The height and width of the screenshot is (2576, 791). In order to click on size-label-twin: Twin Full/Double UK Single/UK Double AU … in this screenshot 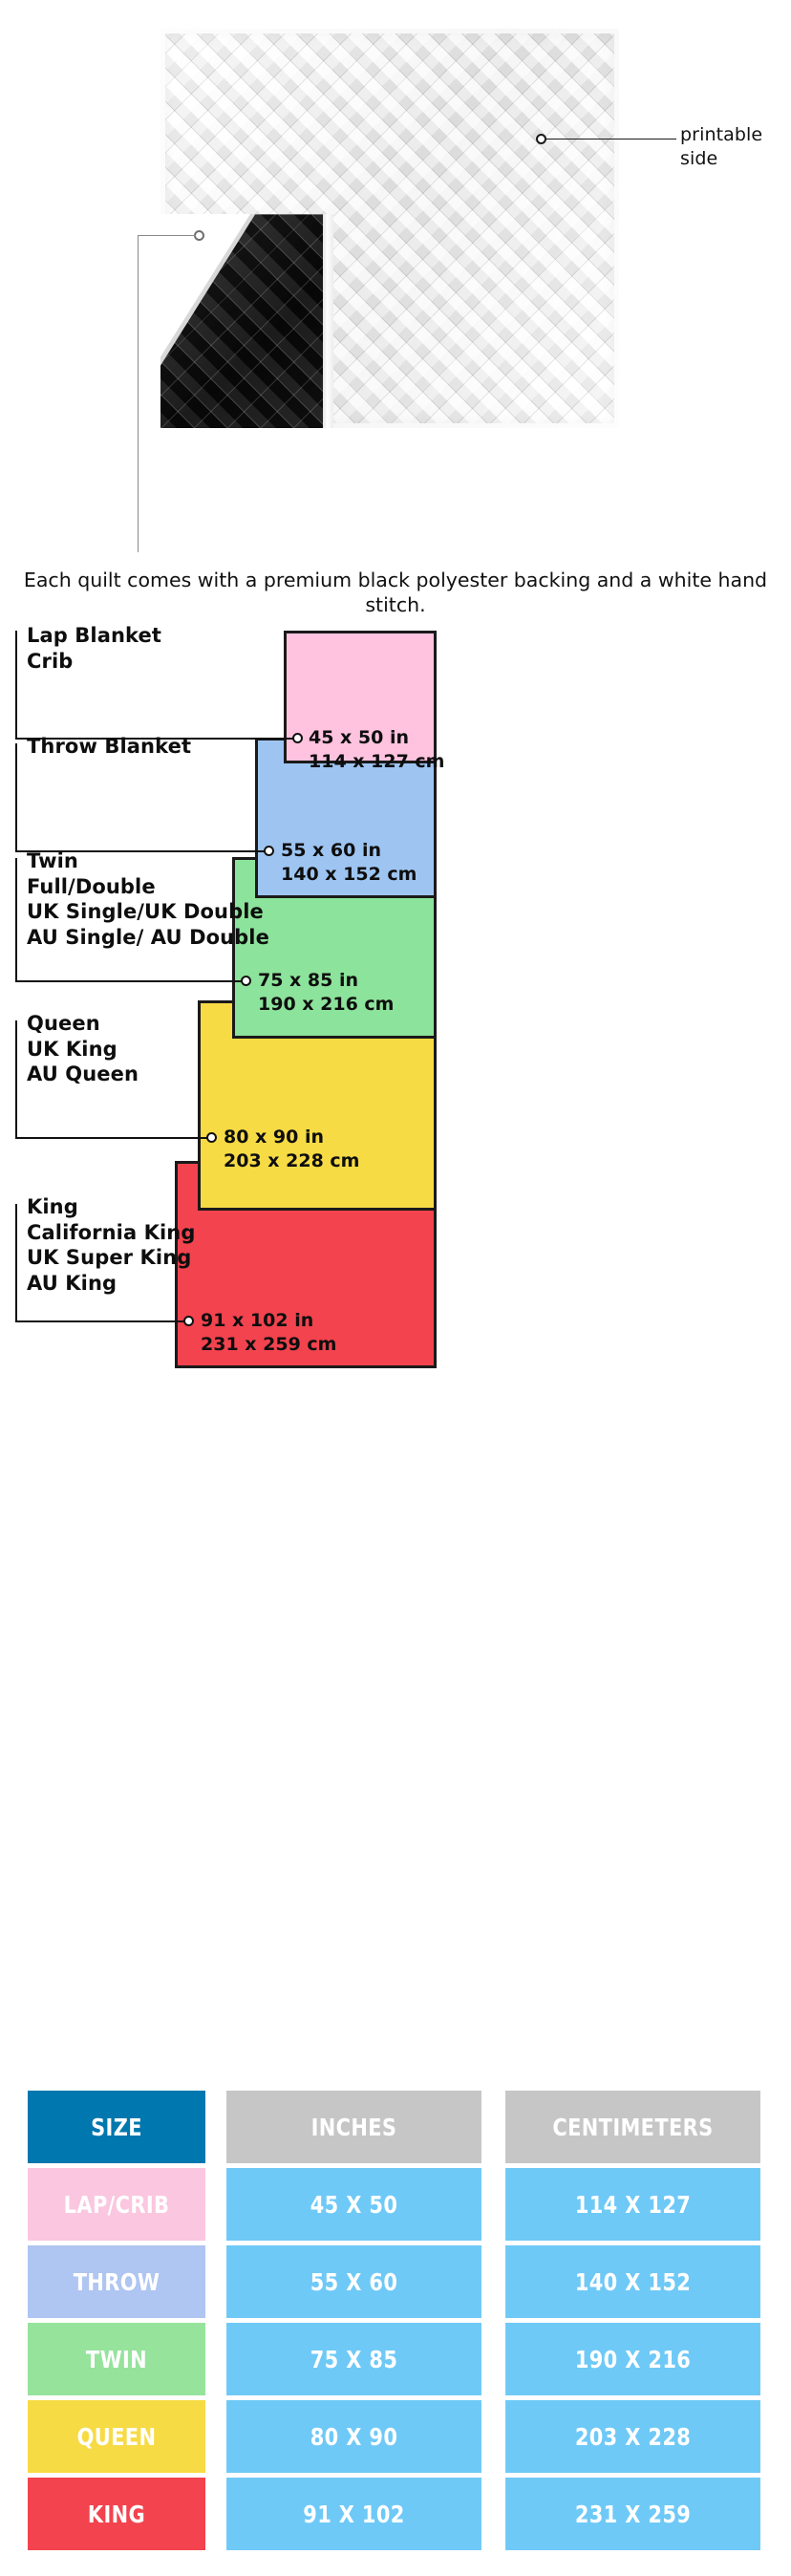, I will do `click(148, 899)`.